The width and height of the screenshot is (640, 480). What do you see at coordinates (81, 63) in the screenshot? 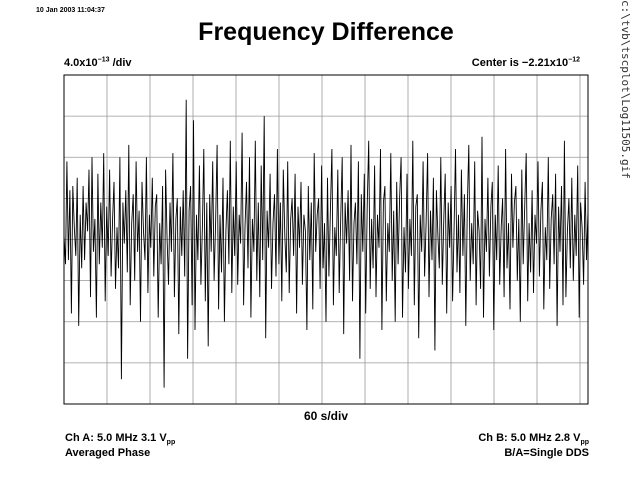
I see `y-scale-mantissa: 4.0x10` at bounding box center [81, 63].